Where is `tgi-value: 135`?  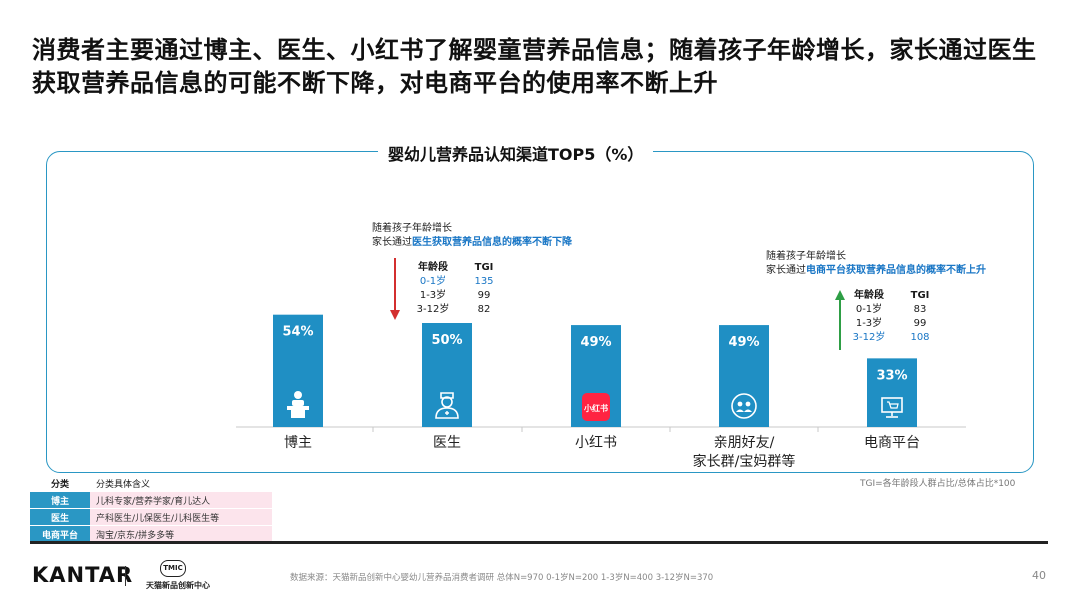
tgi-value: 135 is located at coordinates (484, 281).